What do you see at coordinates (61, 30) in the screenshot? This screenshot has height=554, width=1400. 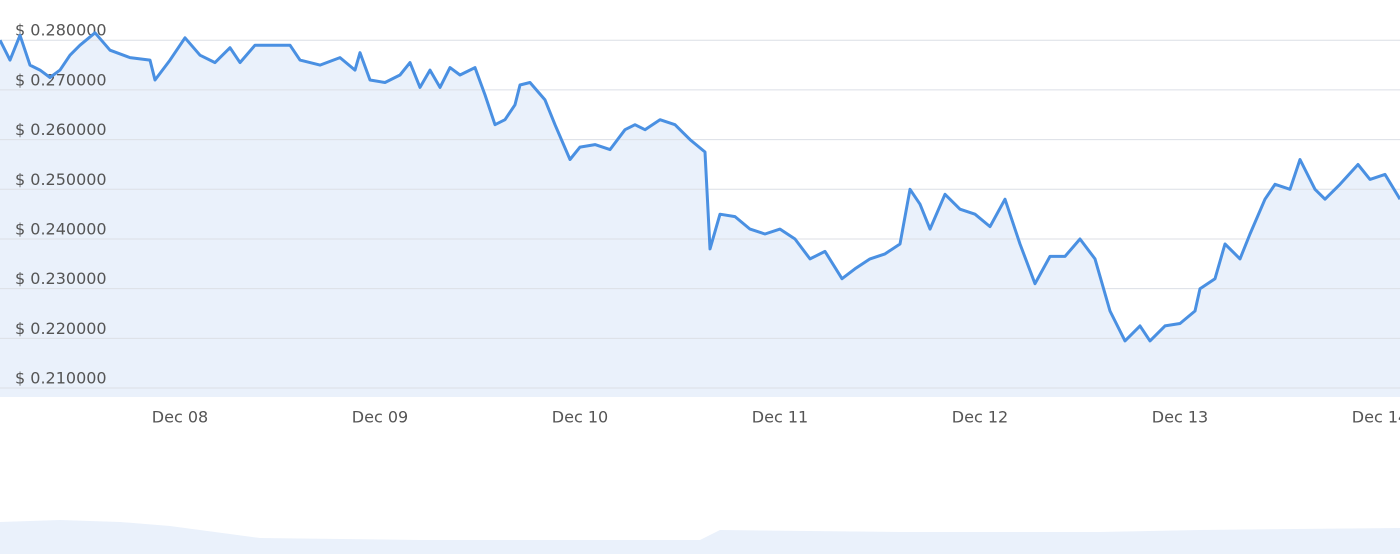 I see `y-tick-label: $ 0.280000` at bounding box center [61, 30].